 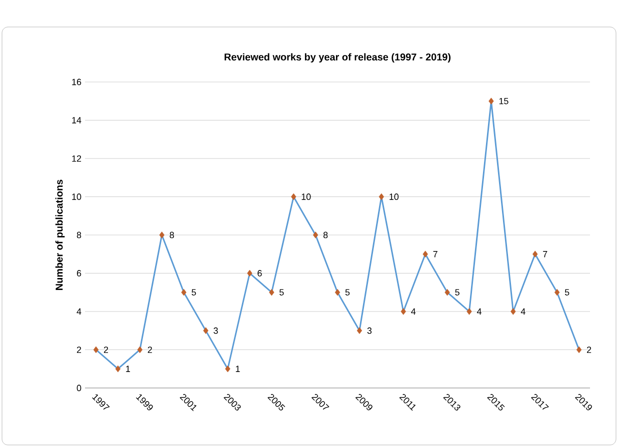 What do you see at coordinates (77, 158) in the screenshot?
I see `y-tick-label: 12` at bounding box center [77, 158].